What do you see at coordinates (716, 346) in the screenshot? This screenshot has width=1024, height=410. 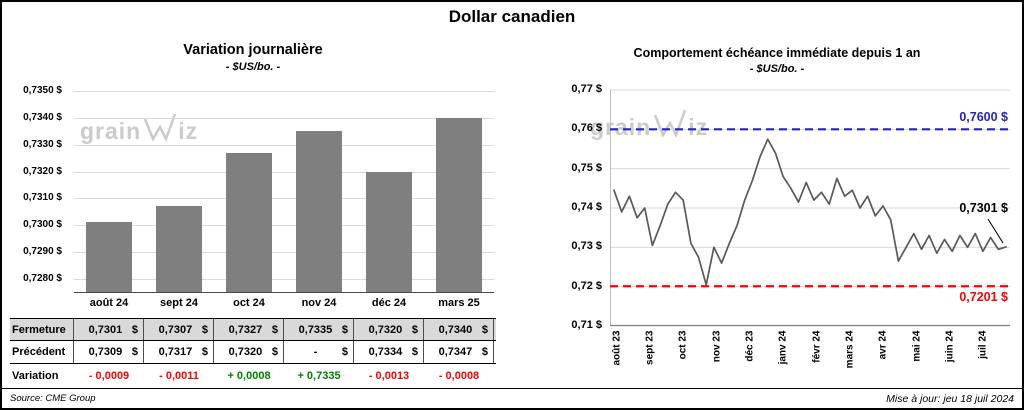 I see `x-tick-label: nov 23` at bounding box center [716, 346].